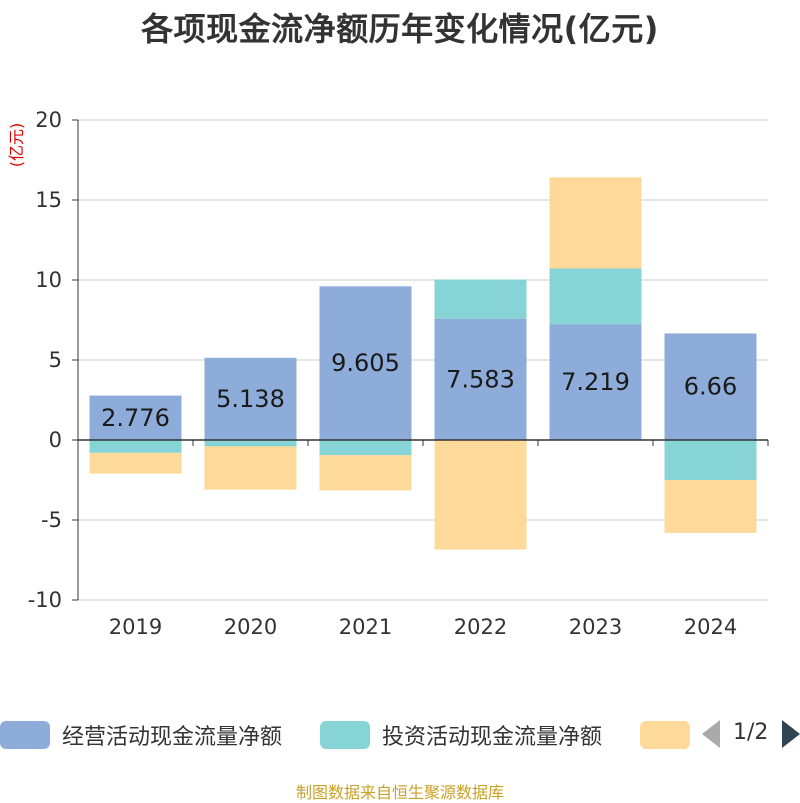 This screenshot has height=803, width=800. Describe the element at coordinates (480, 299) in the screenshot. I see `bar-series1-2022` at that location.